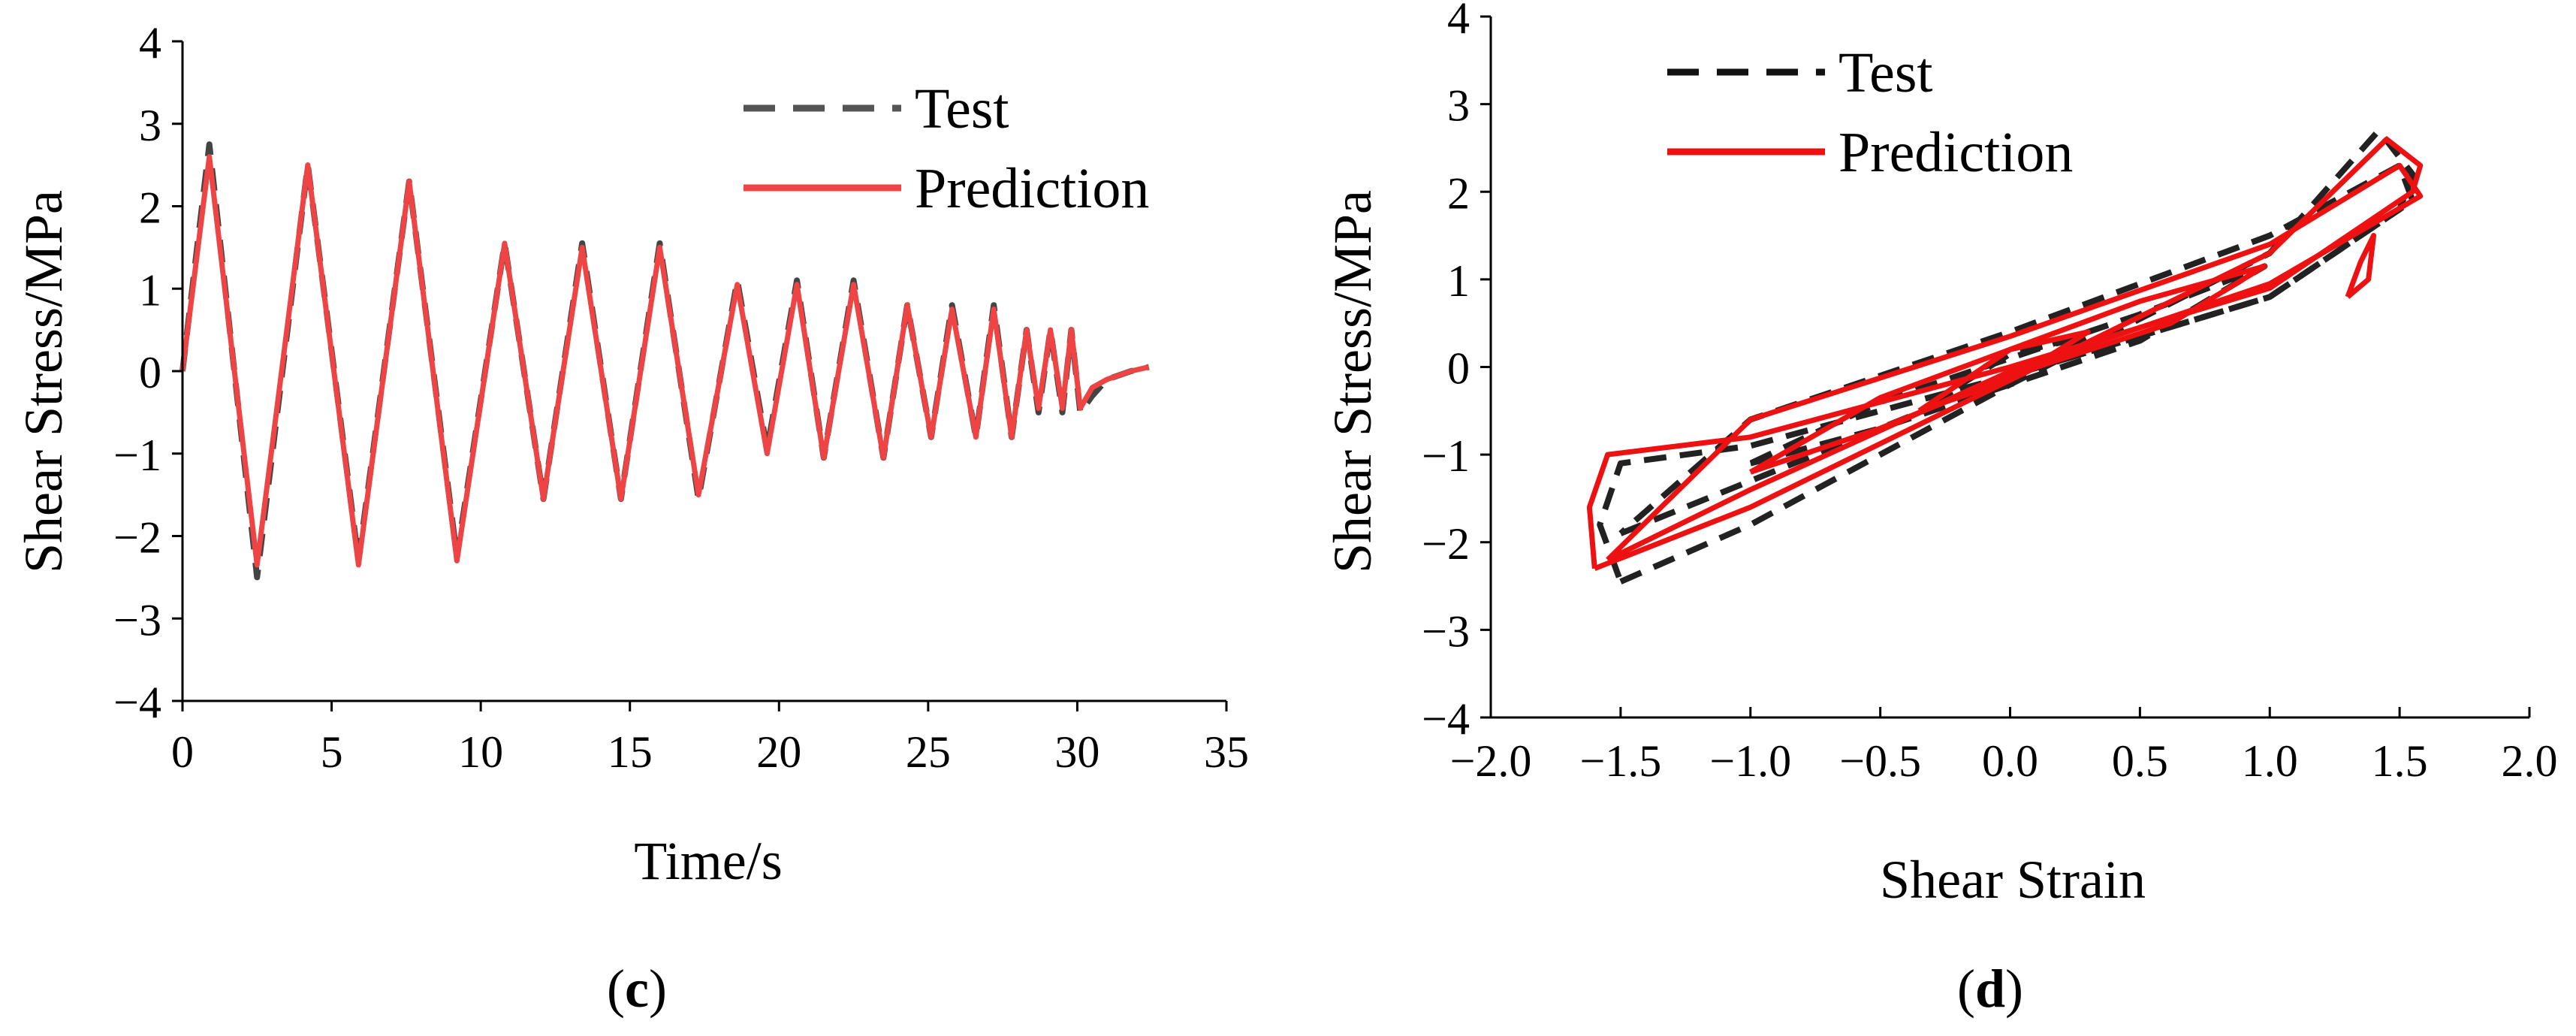 The image size is (2576, 1036). What do you see at coordinates (710, 752) in the screenshot?
I see `chart-c-x-tick-labels: 0 5 10 15 20 25 30 35` at bounding box center [710, 752].